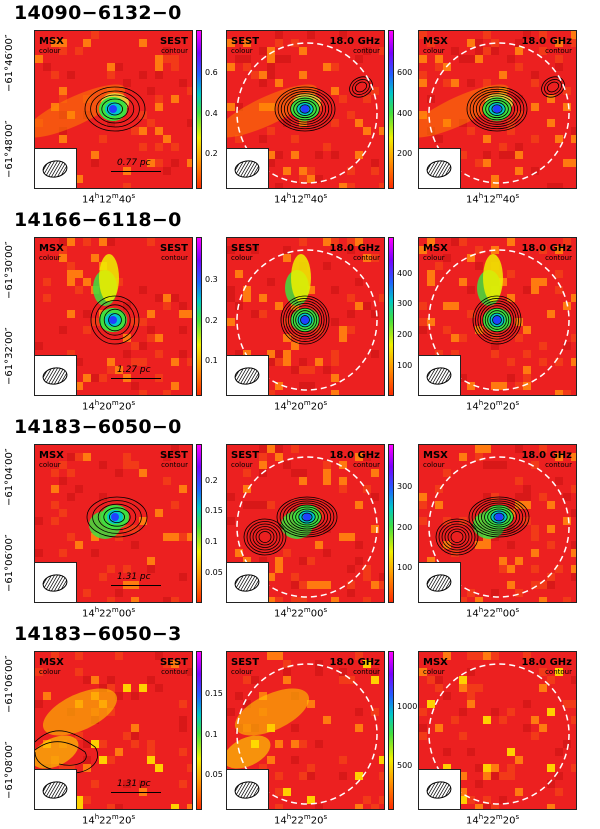 Image resolution: width=600 pixels, height=829 pixels. Describe the element at coordinates (405, 765) in the screenshot. I see `colorbar-tick: 500` at that location.